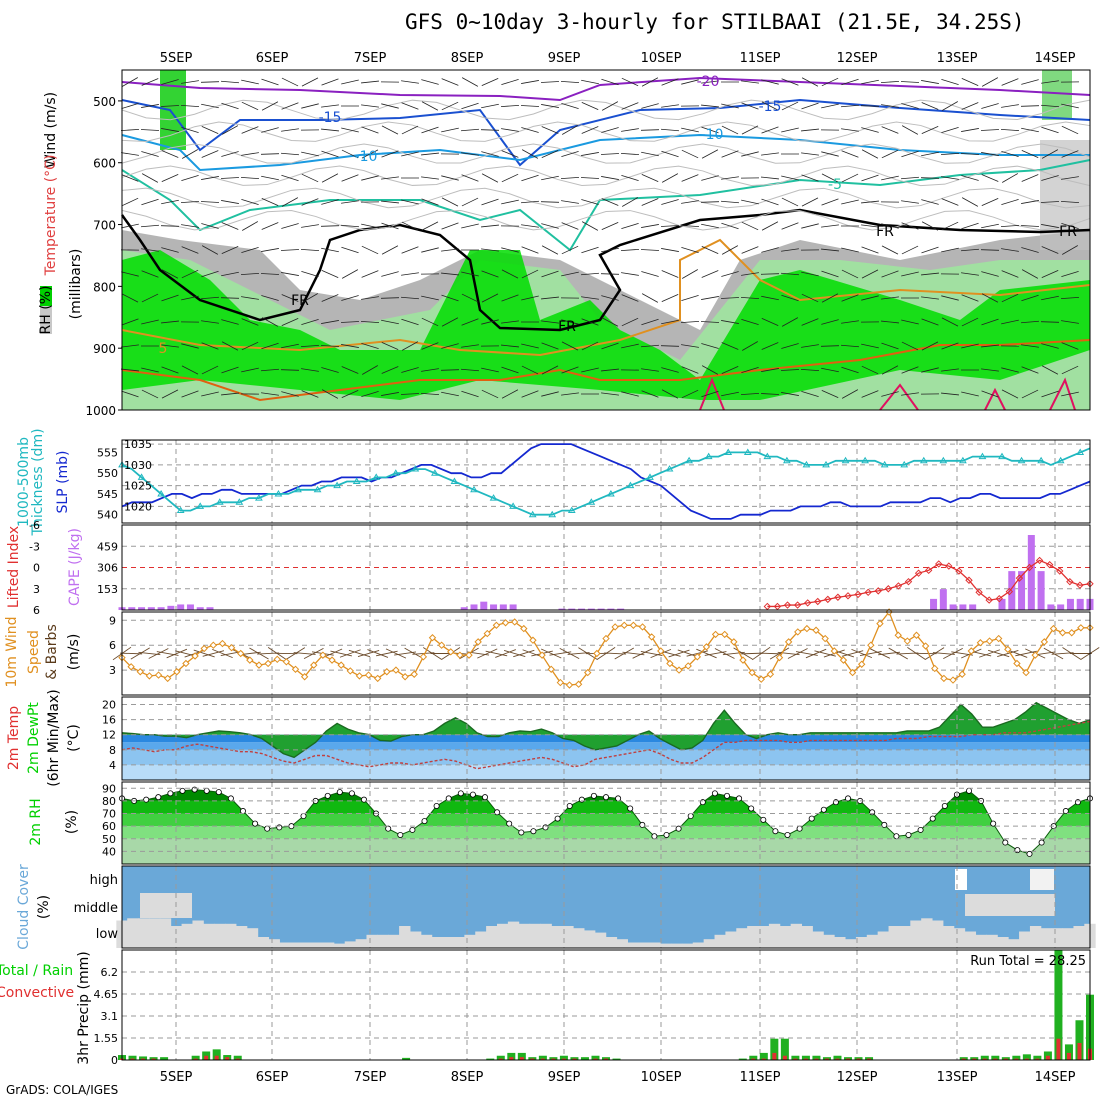 This screenshot has height=1100, width=1100. What do you see at coordinates (104, 164) in the screenshot?
I see `pressure-tick-label: 600` at bounding box center [104, 164].